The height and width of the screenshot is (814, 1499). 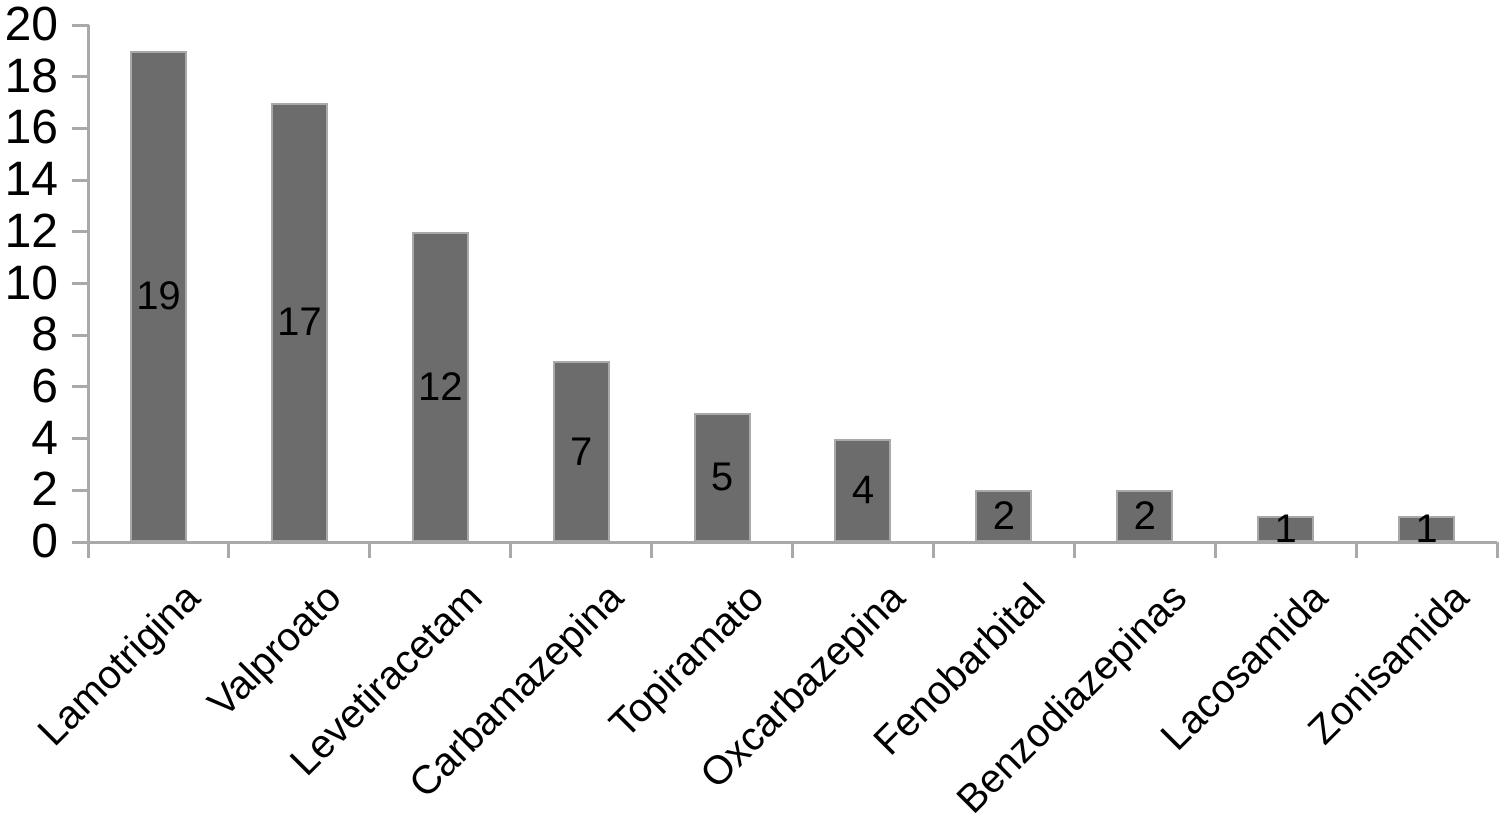 I want to click on y-tick-label: 6, so click(x=44, y=386).